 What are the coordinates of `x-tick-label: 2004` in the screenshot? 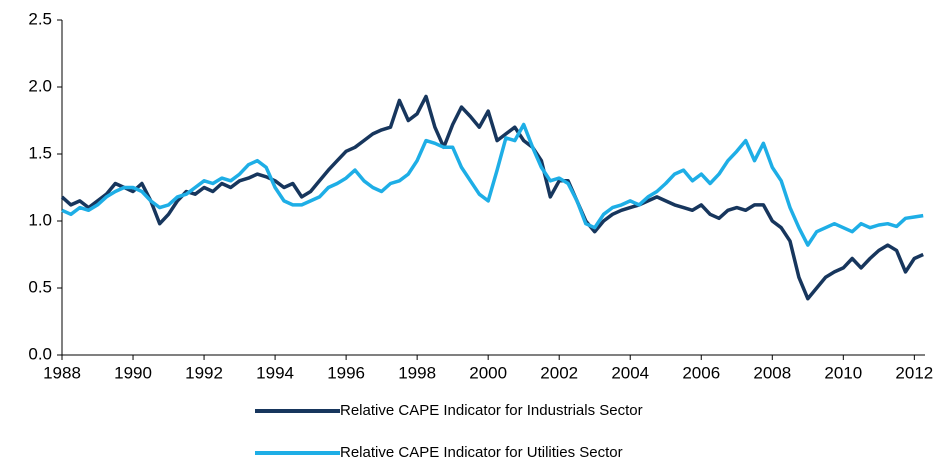 It's located at (630, 372).